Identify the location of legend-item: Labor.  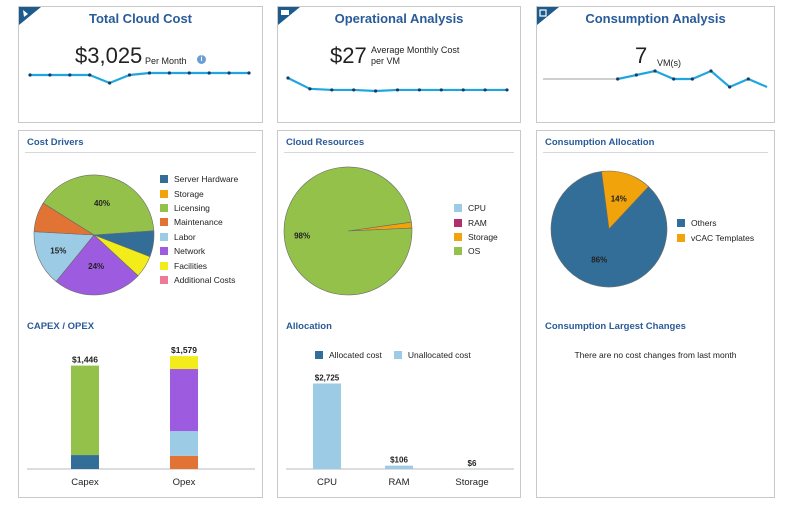
(199, 237).